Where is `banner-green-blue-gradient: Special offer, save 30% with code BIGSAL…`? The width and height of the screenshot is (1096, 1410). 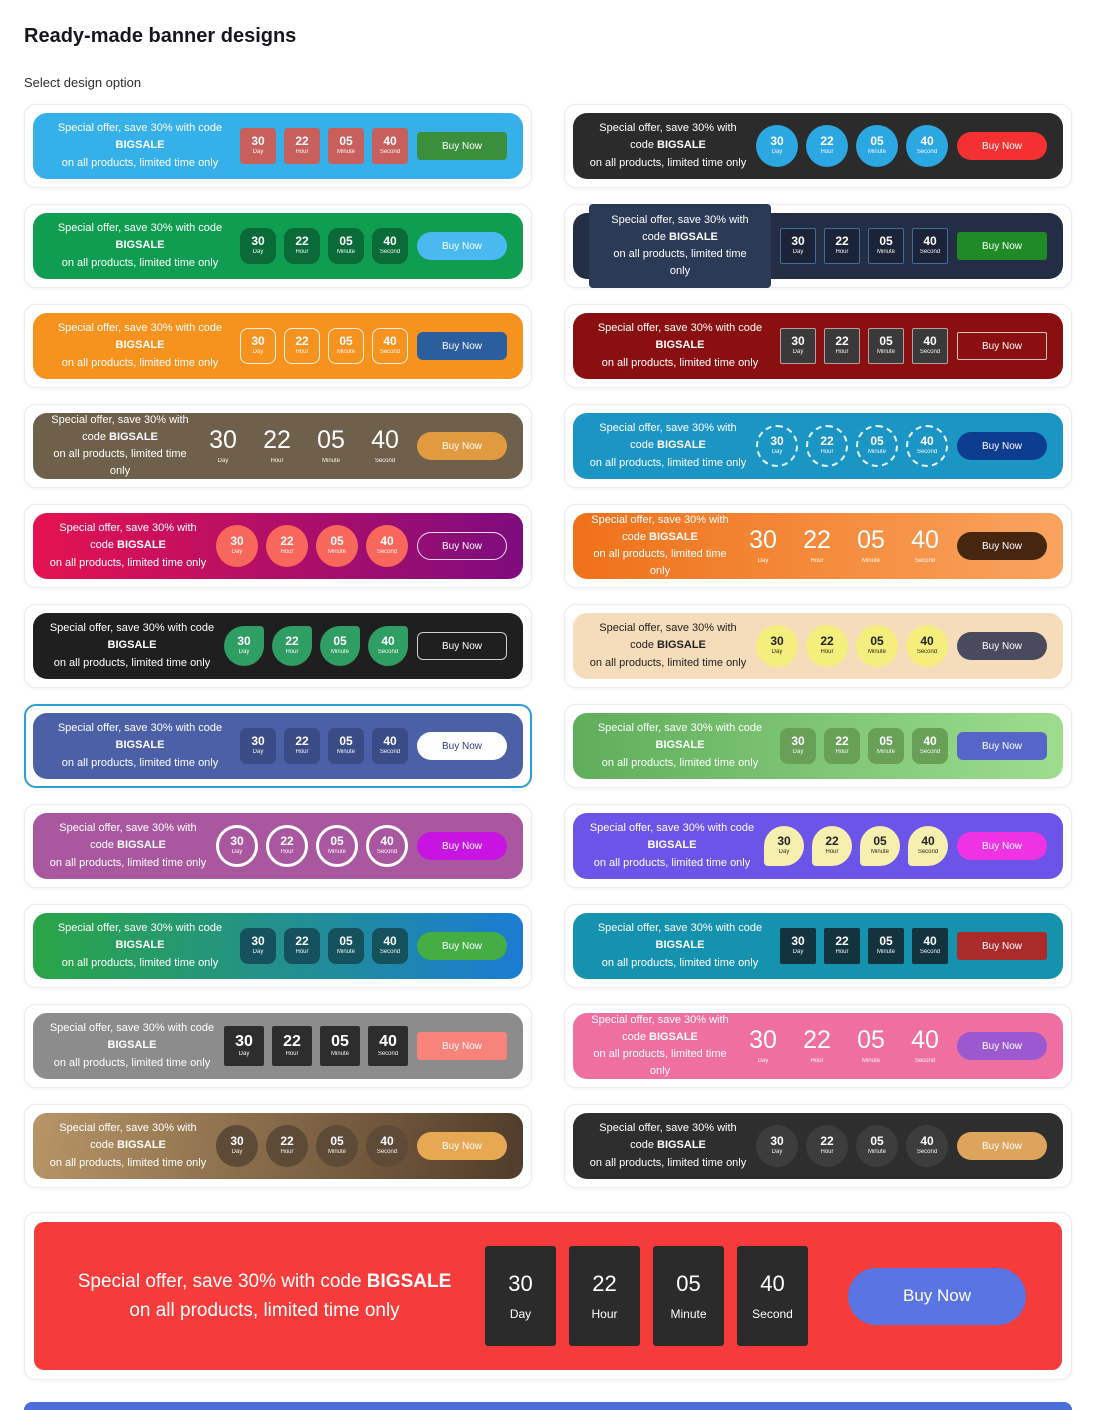 banner-green-blue-gradient: Special offer, save 30% with code BIGSAL… is located at coordinates (278, 946).